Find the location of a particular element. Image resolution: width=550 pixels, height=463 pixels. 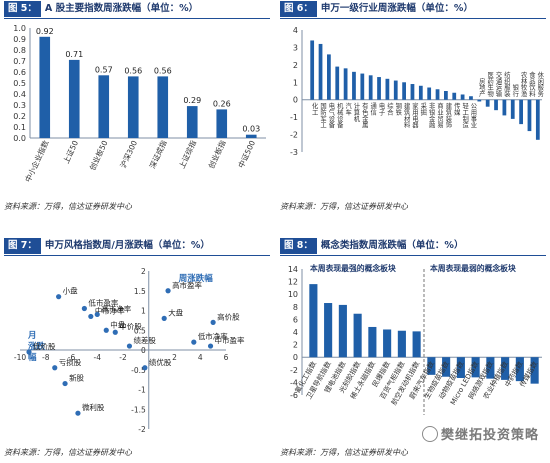

point-label: 高价股 is located at coordinates (228, 316).